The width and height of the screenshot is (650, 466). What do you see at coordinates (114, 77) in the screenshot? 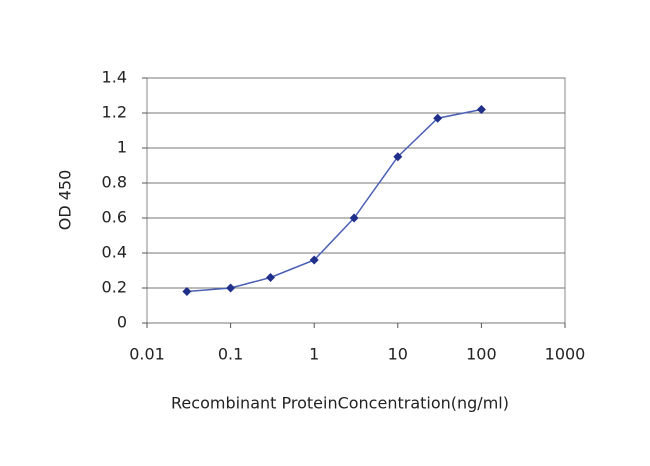
I see `y-tick-label: 1.4` at bounding box center [114, 77].